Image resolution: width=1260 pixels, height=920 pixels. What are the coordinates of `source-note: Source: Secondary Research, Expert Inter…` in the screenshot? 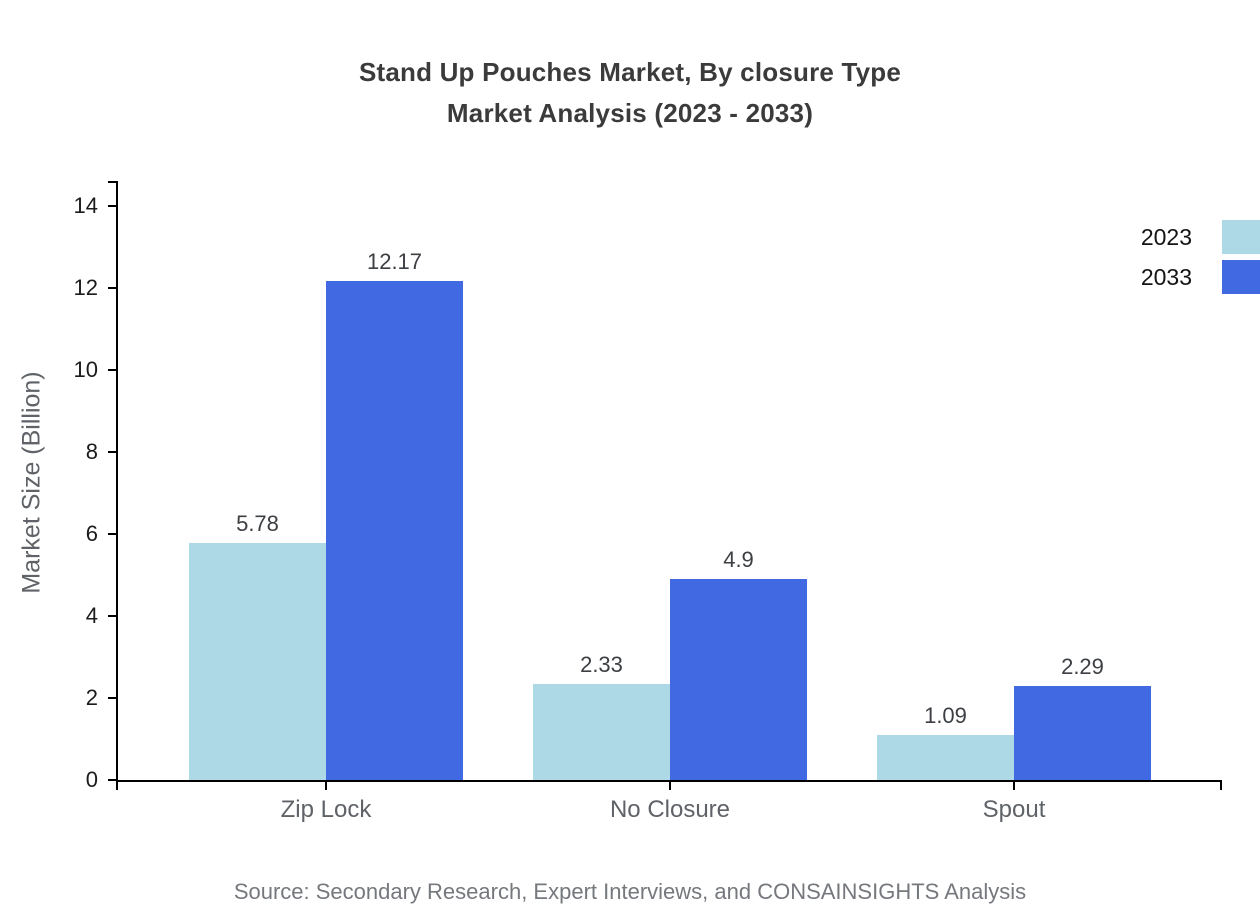 It's located at (630, 891).